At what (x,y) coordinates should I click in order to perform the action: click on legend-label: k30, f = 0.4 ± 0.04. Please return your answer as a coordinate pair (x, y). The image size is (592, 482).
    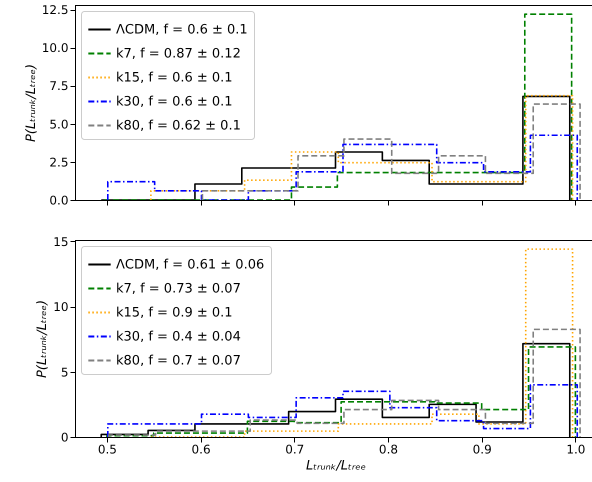
    Looking at the image, I should click on (178, 337).